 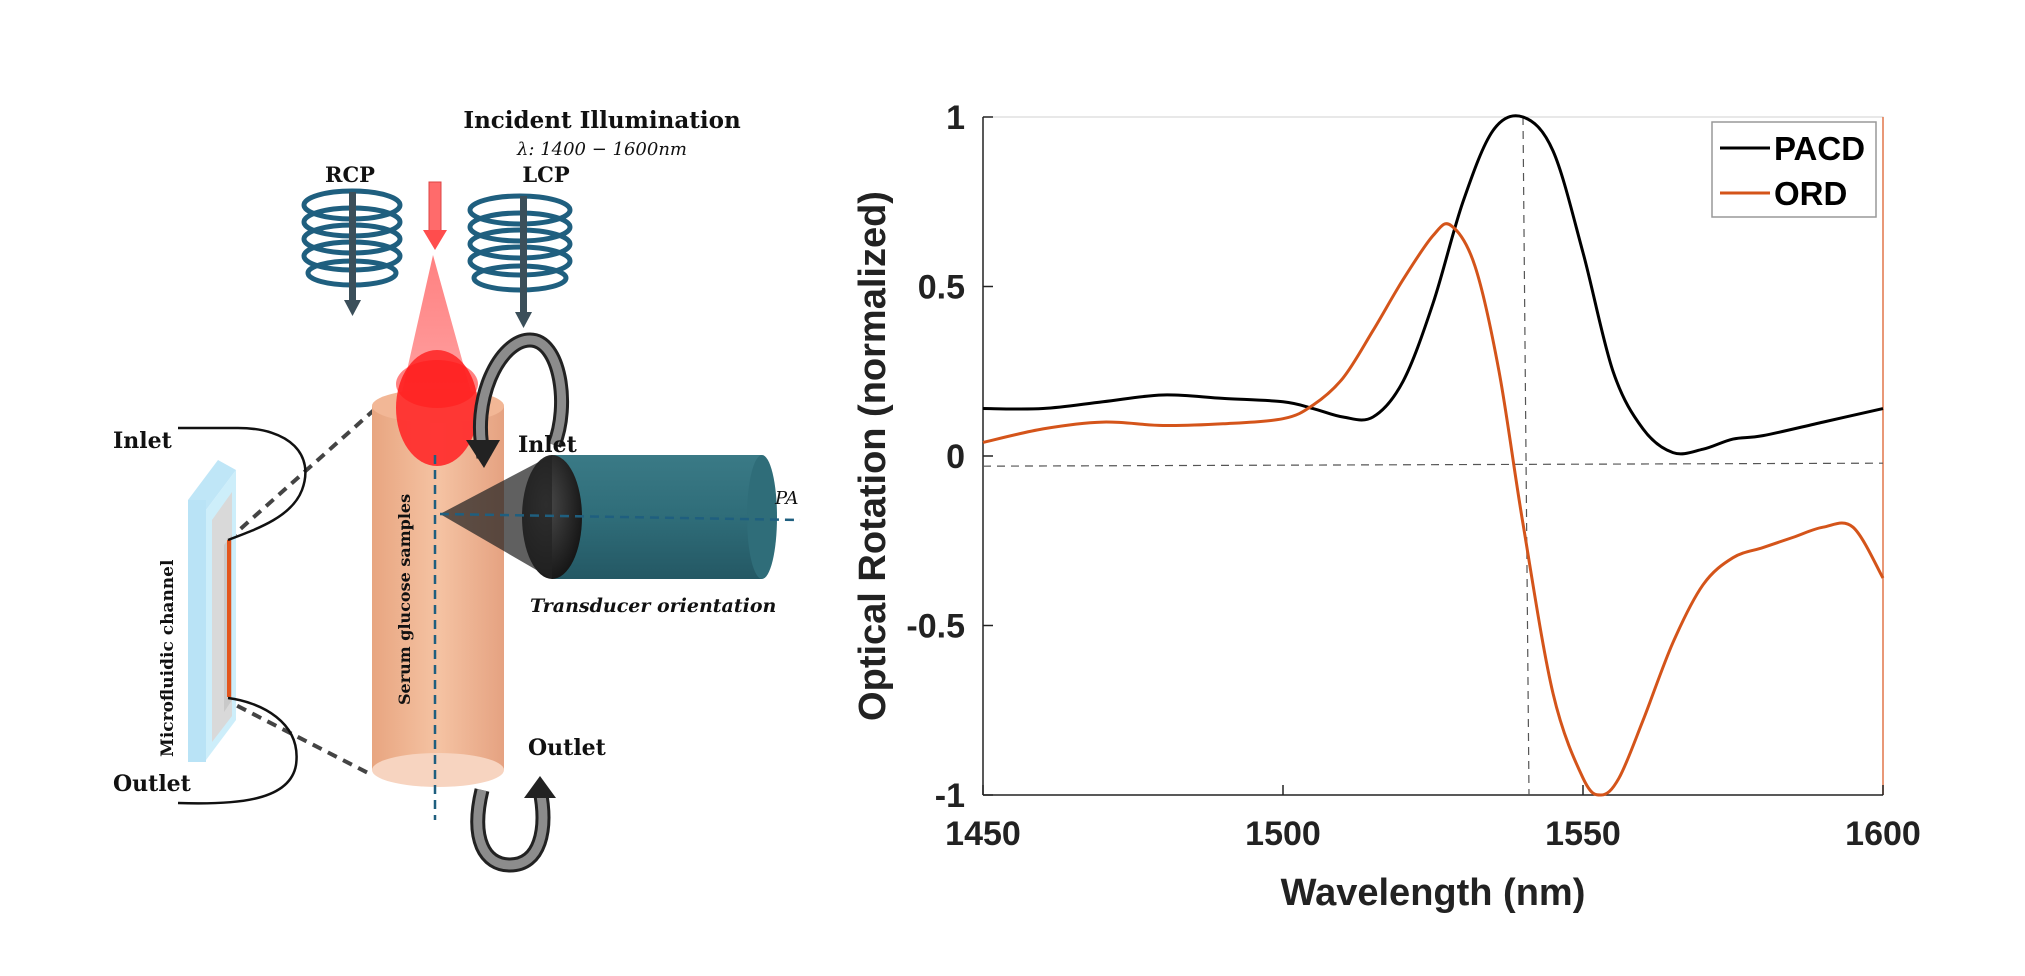 I want to click on microfluidic-label: Microfluidic channel, so click(x=168, y=658).